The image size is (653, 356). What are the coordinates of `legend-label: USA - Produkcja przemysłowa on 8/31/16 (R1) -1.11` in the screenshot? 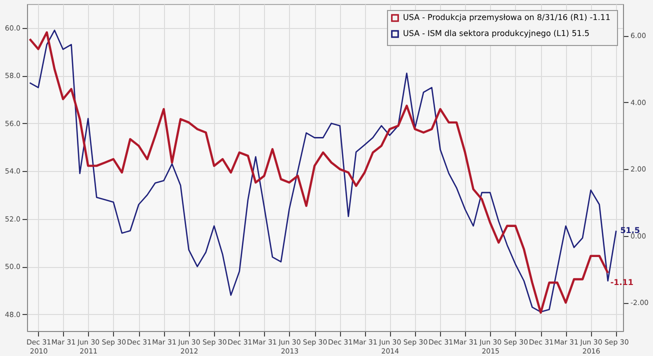 It's located at (506, 17).